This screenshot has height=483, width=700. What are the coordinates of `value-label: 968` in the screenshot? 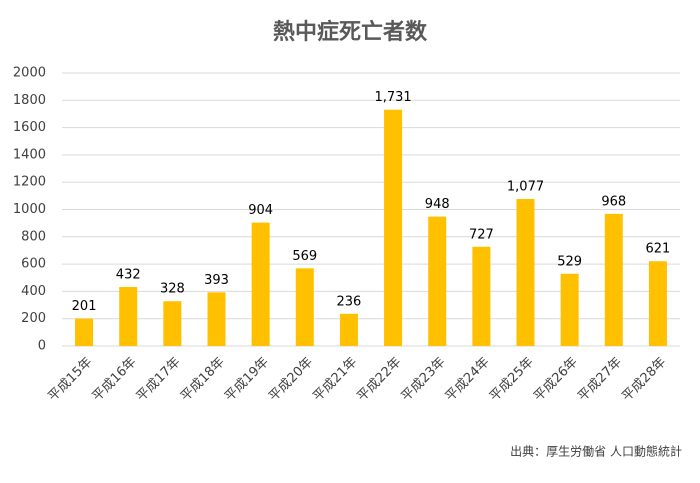 It's located at (613, 201).